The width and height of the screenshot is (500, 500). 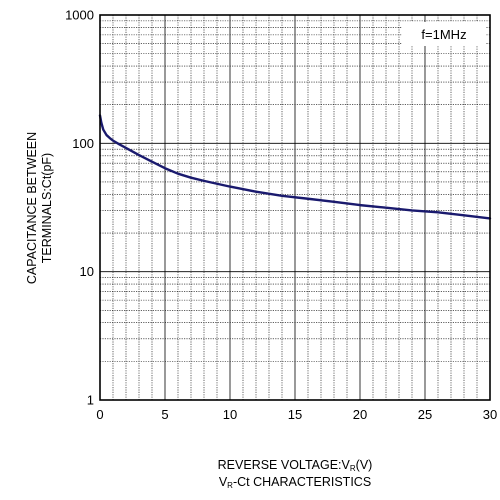 What do you see at coordinates (99, 414) in the screenshot?
I see `x-tick-label: 0` at bounding box center [99, 414].